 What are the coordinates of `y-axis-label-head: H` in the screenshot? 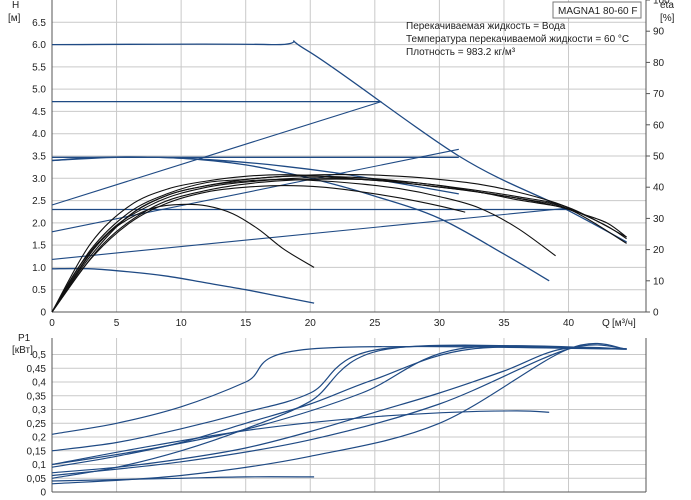 It's located at (15, 5).